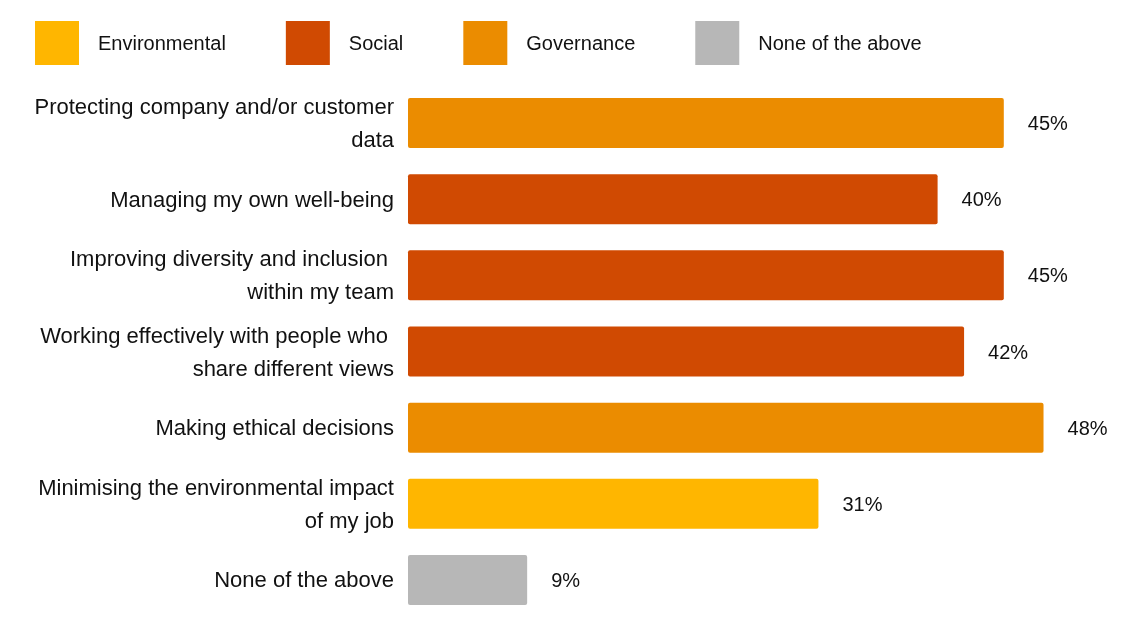  Describe the element at coordinates (214, 123) in the screenshot. I see `y-tick-label: Protecting company and/or customer data` at that location.